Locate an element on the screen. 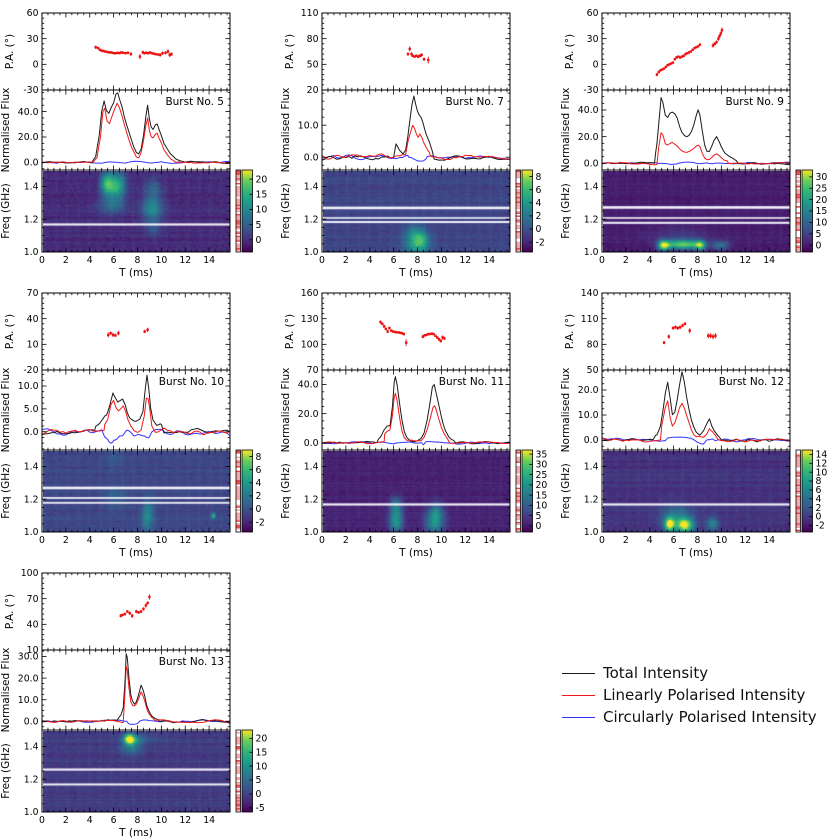  svg-text: 30.0 is located at coordinates (28, 657).